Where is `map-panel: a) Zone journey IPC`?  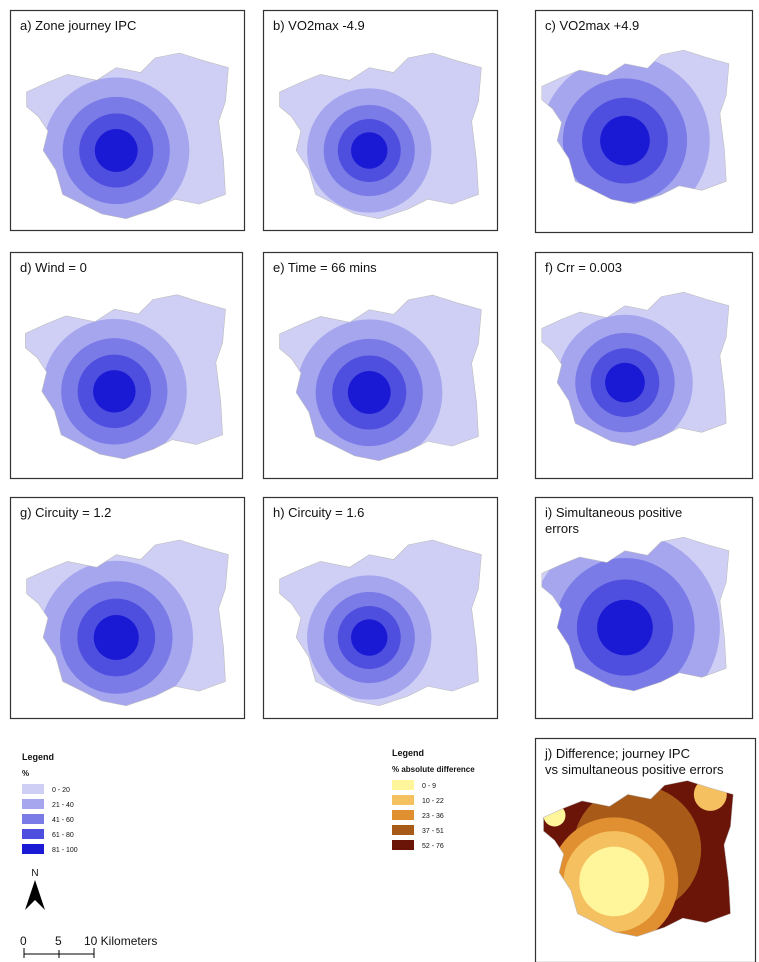 map-panel: a) Zone journey IPC is located at coordinates (127, 120).